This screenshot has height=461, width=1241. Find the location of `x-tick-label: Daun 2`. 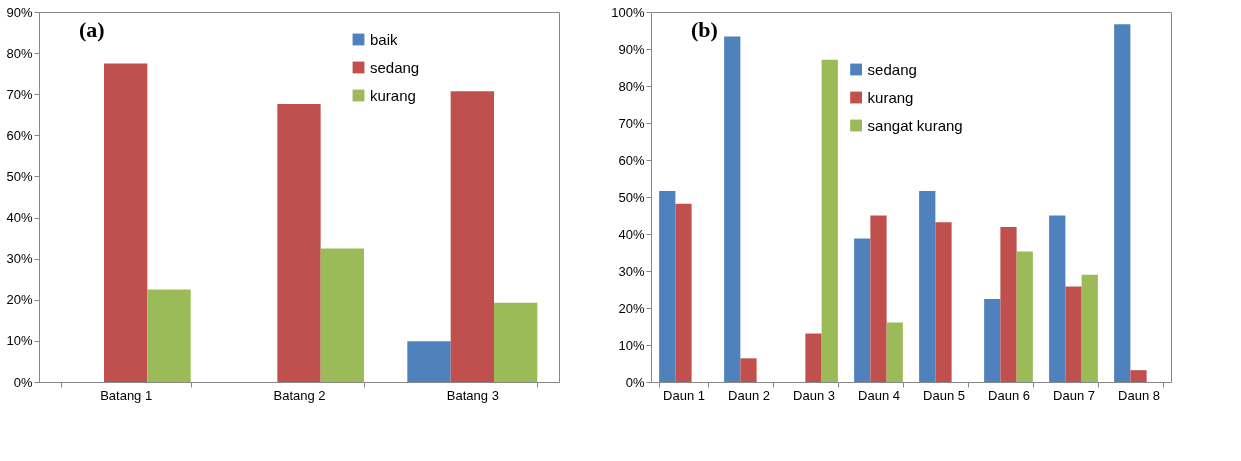

x-tick-label: Daun 2 is located at coordinates (749, 395).